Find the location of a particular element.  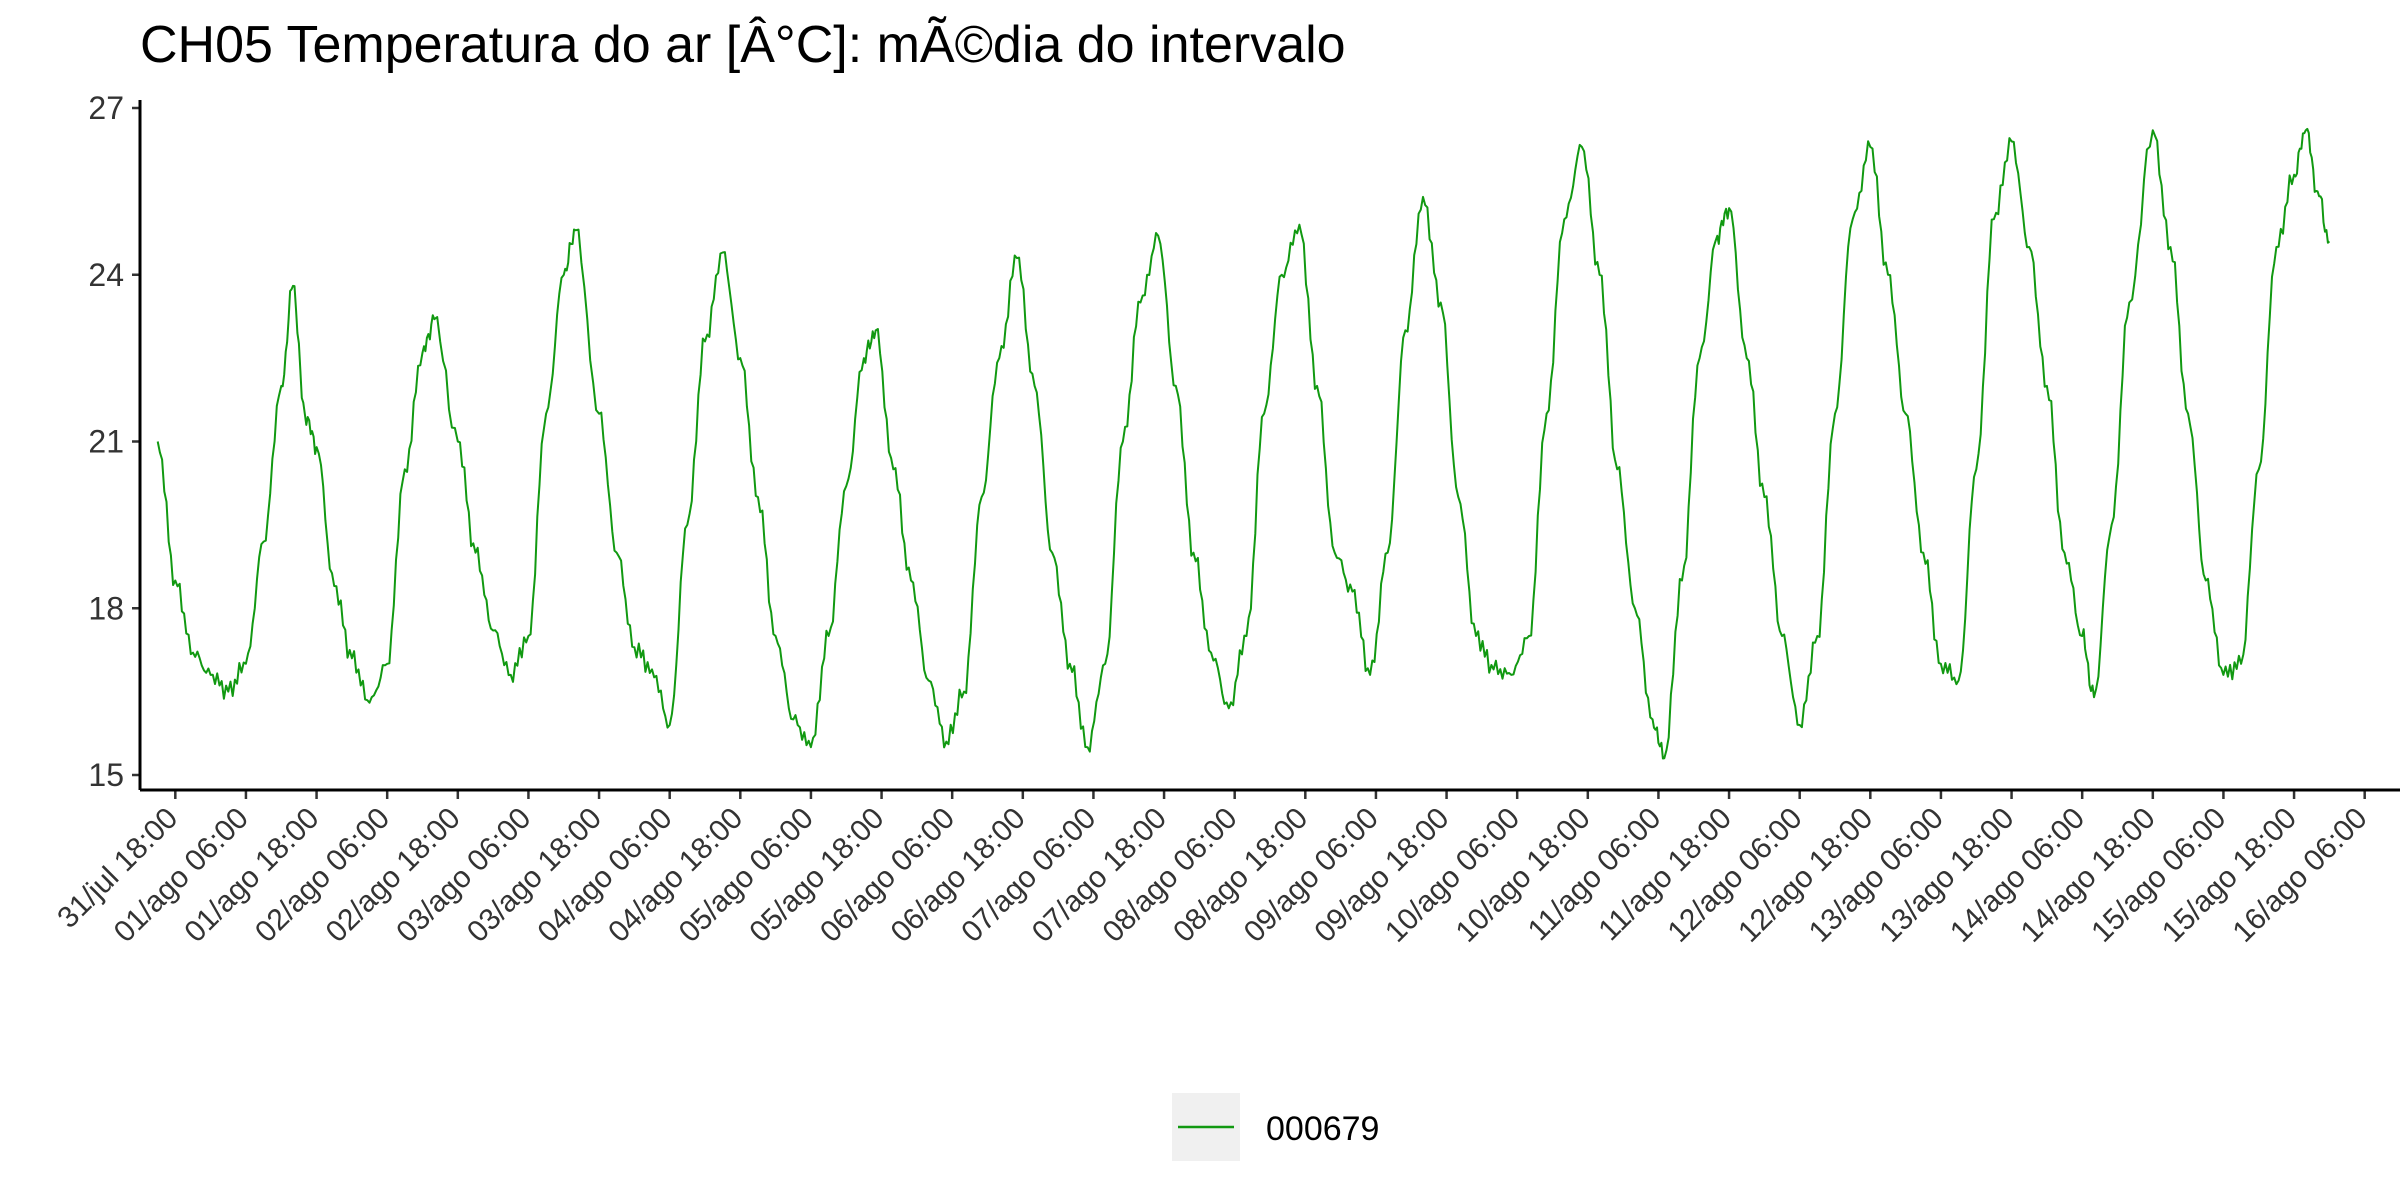

legend: 000679 is located at coordinates (1275, 1127).